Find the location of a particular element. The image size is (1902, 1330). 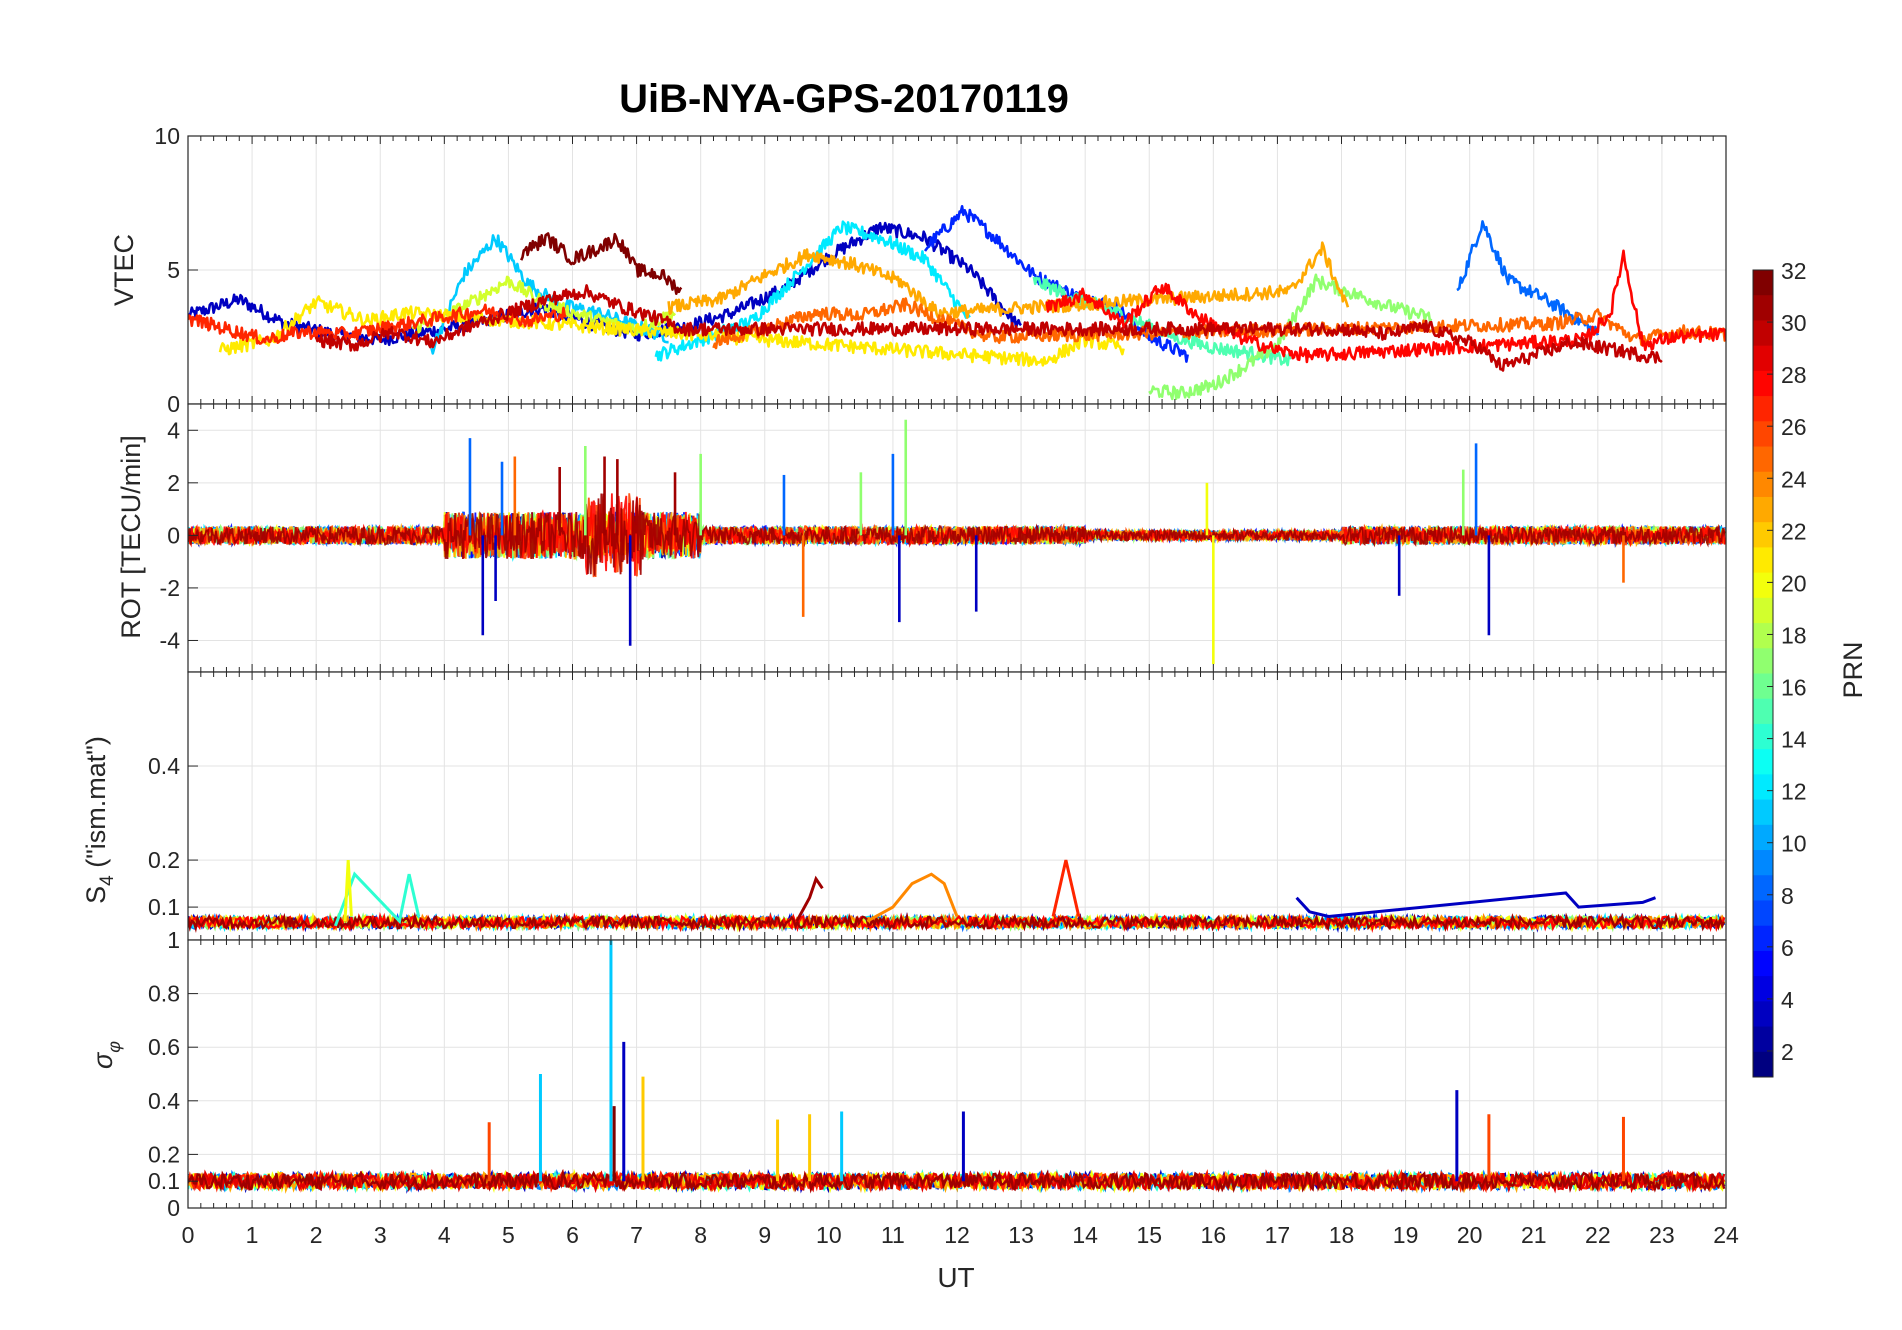

colorbar-tick-label: 26 is located at coordinates (1794, 427).